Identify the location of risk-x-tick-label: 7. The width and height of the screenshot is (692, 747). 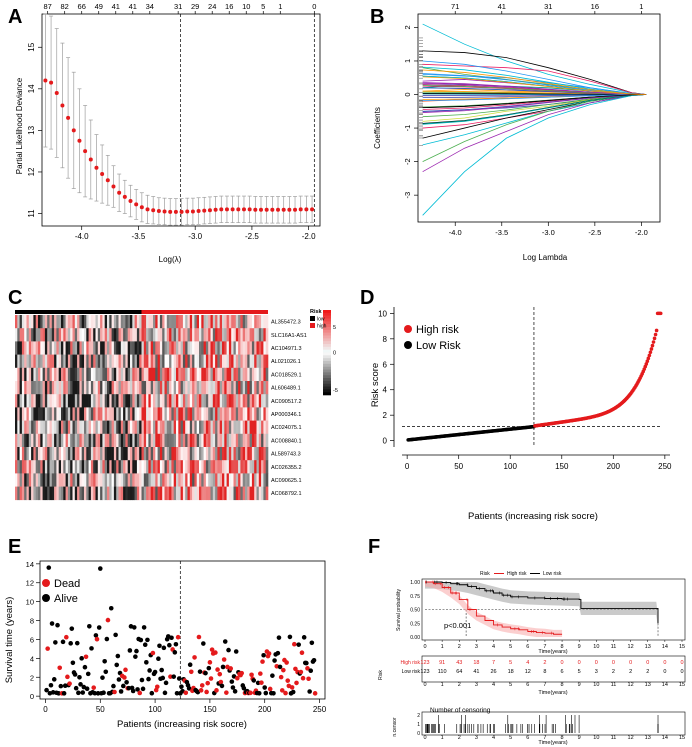
(544, 685).